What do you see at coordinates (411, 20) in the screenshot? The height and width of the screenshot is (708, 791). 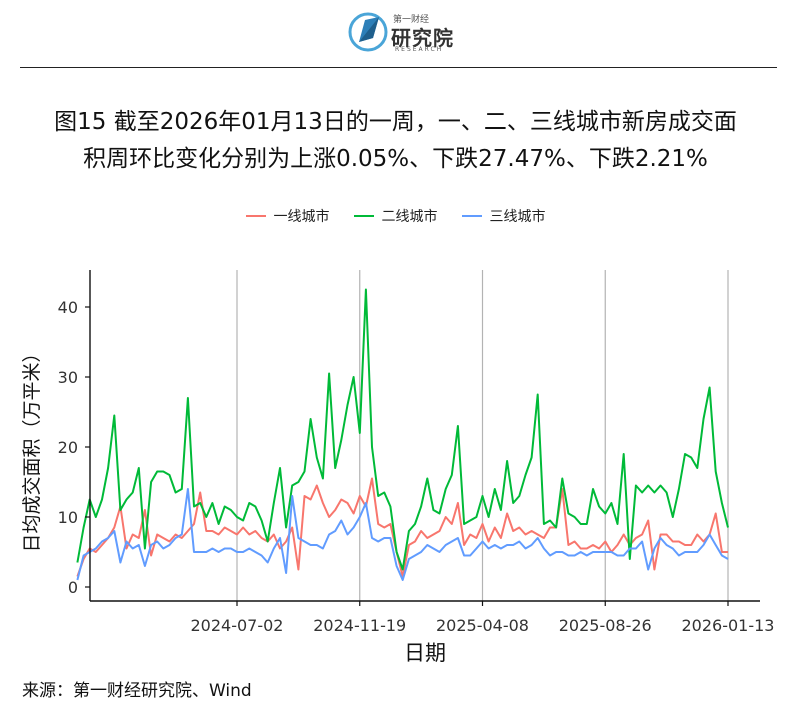 I see `logo-brand-text: 第一财经` at bounding box center [411, 20].